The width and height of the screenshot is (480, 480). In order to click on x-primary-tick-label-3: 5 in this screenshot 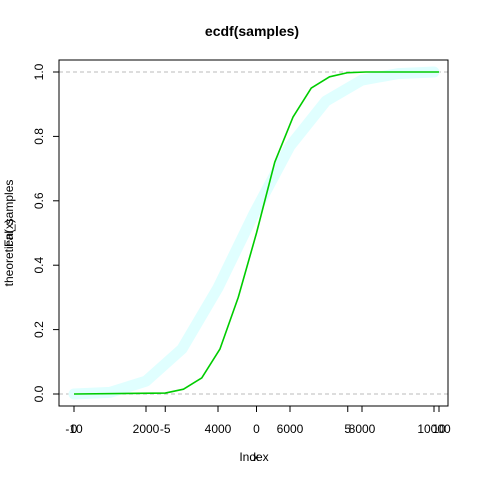, I will do `click(347, 429)`.